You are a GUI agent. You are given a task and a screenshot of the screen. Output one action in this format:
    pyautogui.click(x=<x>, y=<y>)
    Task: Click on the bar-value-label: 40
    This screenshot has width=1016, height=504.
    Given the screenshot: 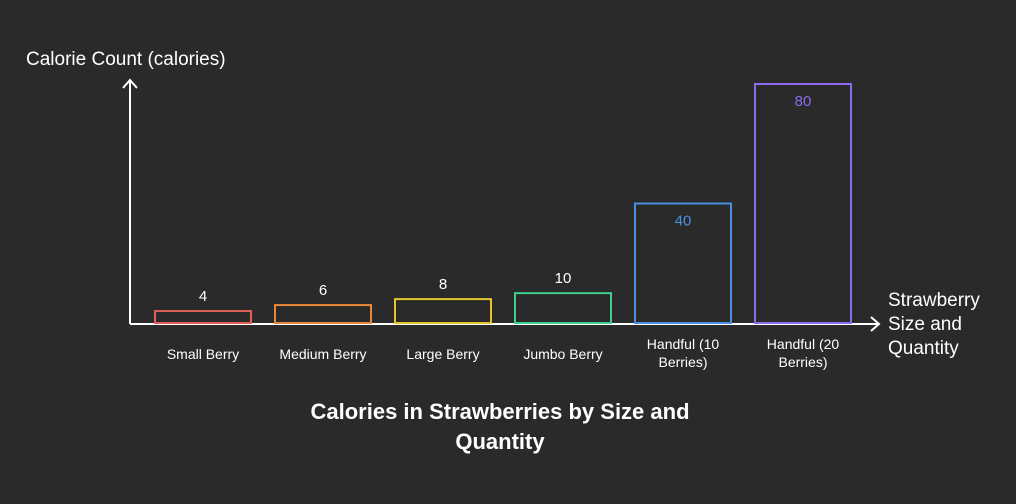 What is the action you would take?
    pyautogui.click(x=683, y=221)
    